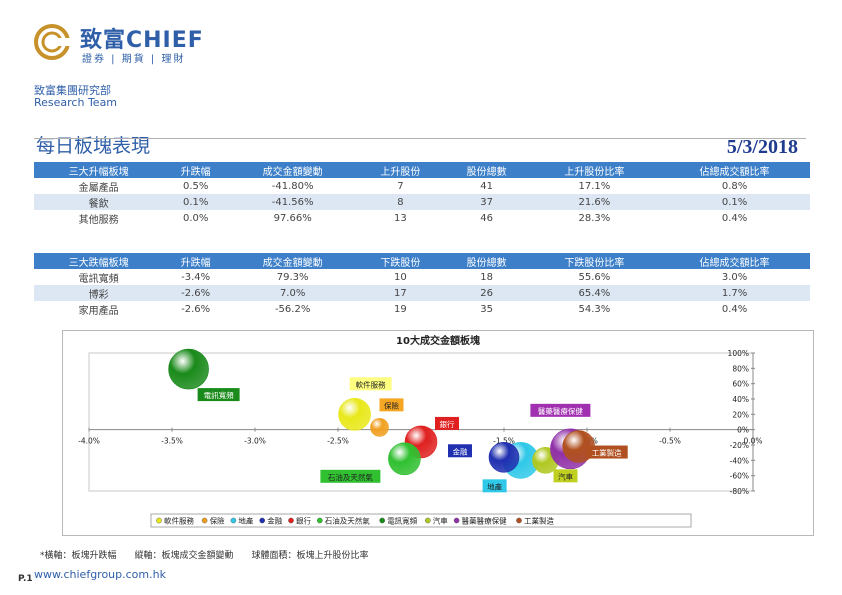 The width and height of the screenshot is (842, 595). I want to click on table-cell: 0.1%, so click(734, 202).